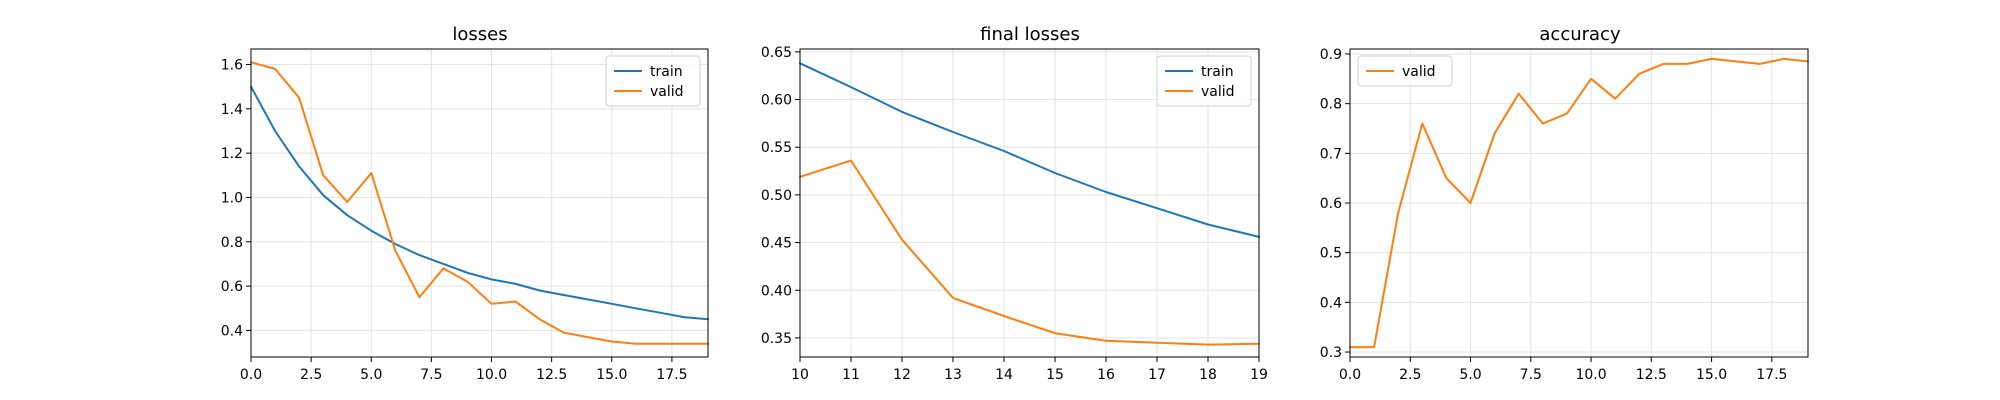 This screenshot has width=2000, height=400. I want to click on y-tick-label: 0.35, so click(776, 339).